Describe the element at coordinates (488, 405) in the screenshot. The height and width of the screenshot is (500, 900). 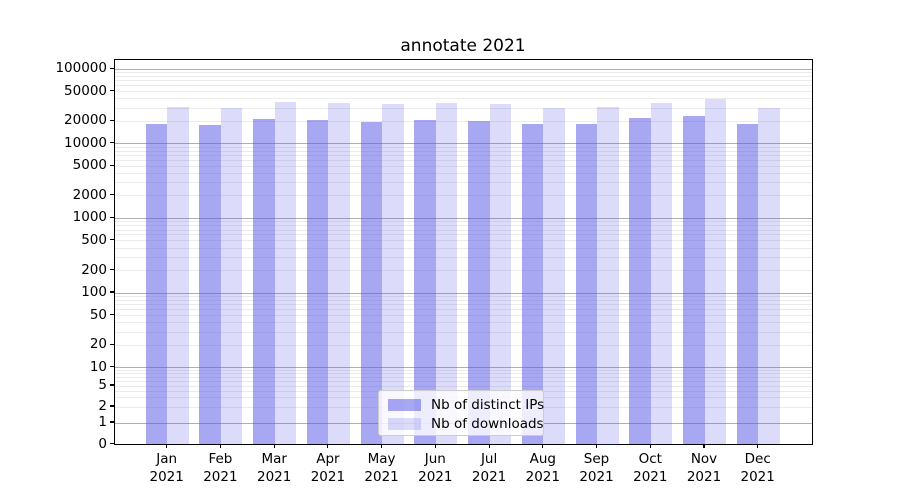
I see `legend-label: Nb of distinct IPs` at that location.